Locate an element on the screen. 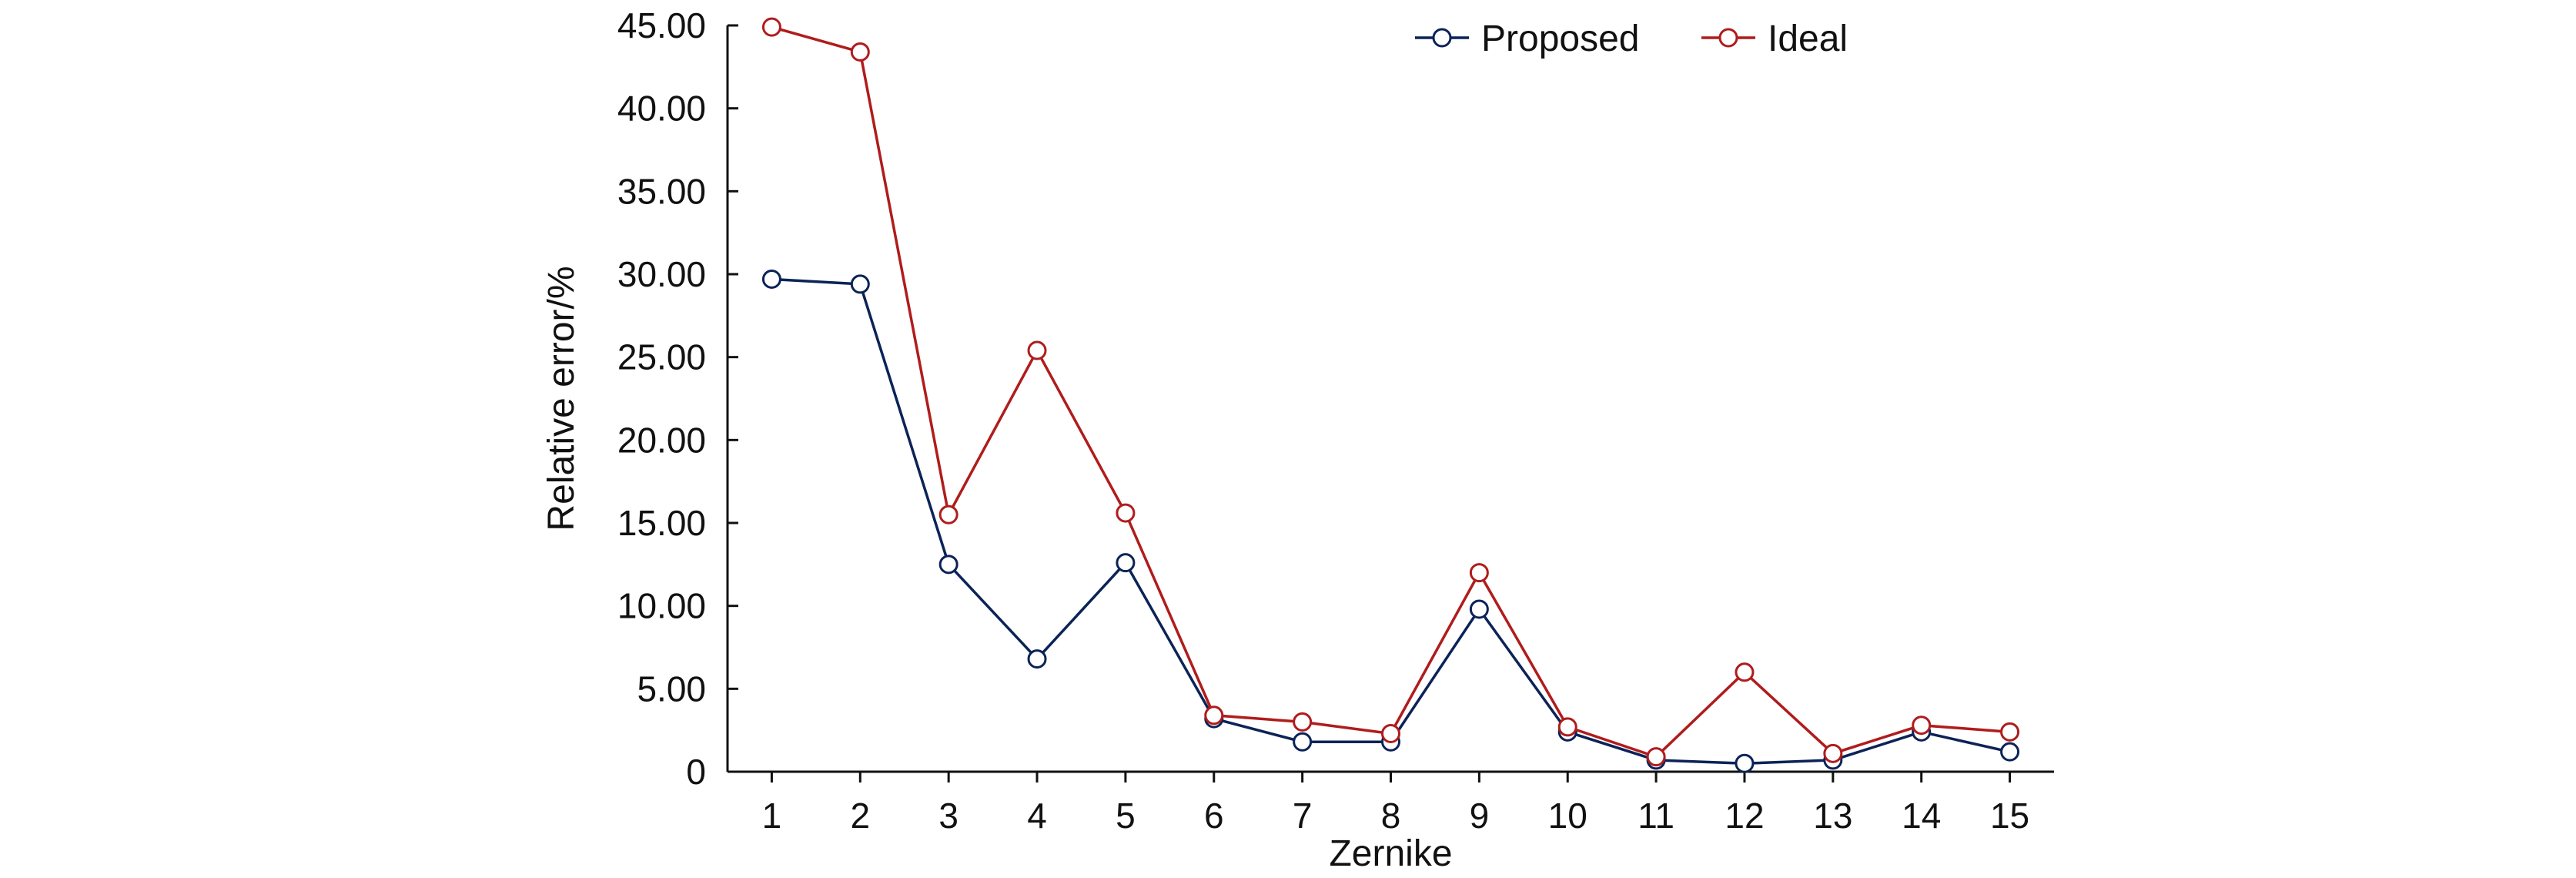 This screenshot has width=2576, height=878. y-tick-label: 45.00 is located at coordinates (661, 25).